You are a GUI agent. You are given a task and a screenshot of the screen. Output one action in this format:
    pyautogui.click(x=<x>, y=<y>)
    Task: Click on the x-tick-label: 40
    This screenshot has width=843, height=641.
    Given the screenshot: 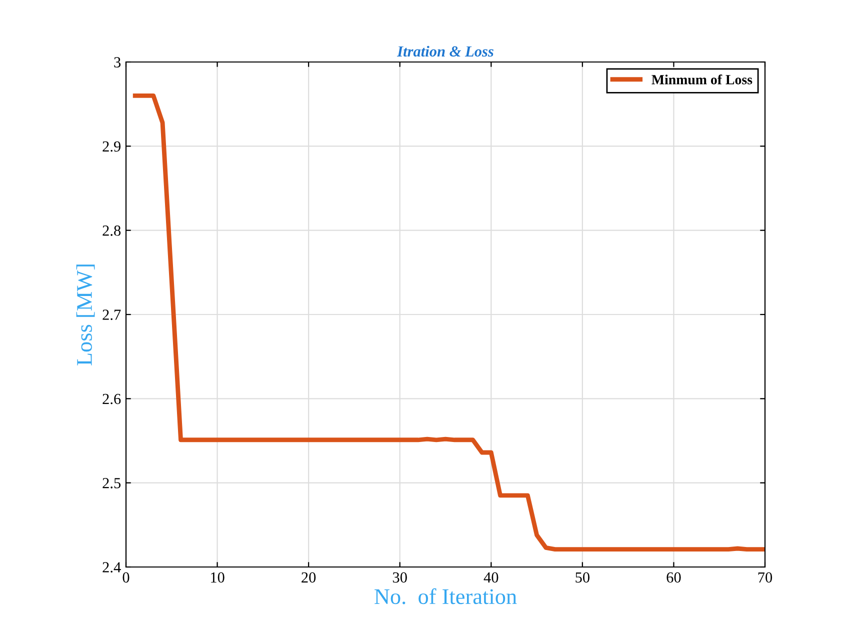 What is the action you would take?
    pyautogui.click(x=491, y=577)
    